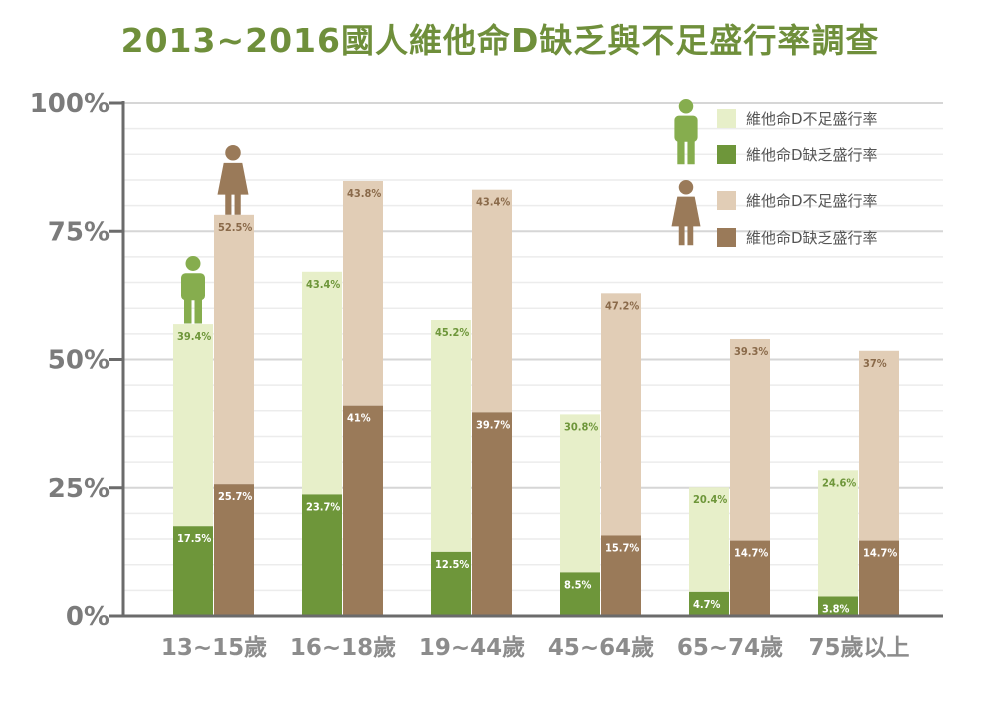 This screenshot has width=1000, height=723. Describe the element at coordinates (493, 424) in the screenshot. I see `data-label: 39.7%` at that location.